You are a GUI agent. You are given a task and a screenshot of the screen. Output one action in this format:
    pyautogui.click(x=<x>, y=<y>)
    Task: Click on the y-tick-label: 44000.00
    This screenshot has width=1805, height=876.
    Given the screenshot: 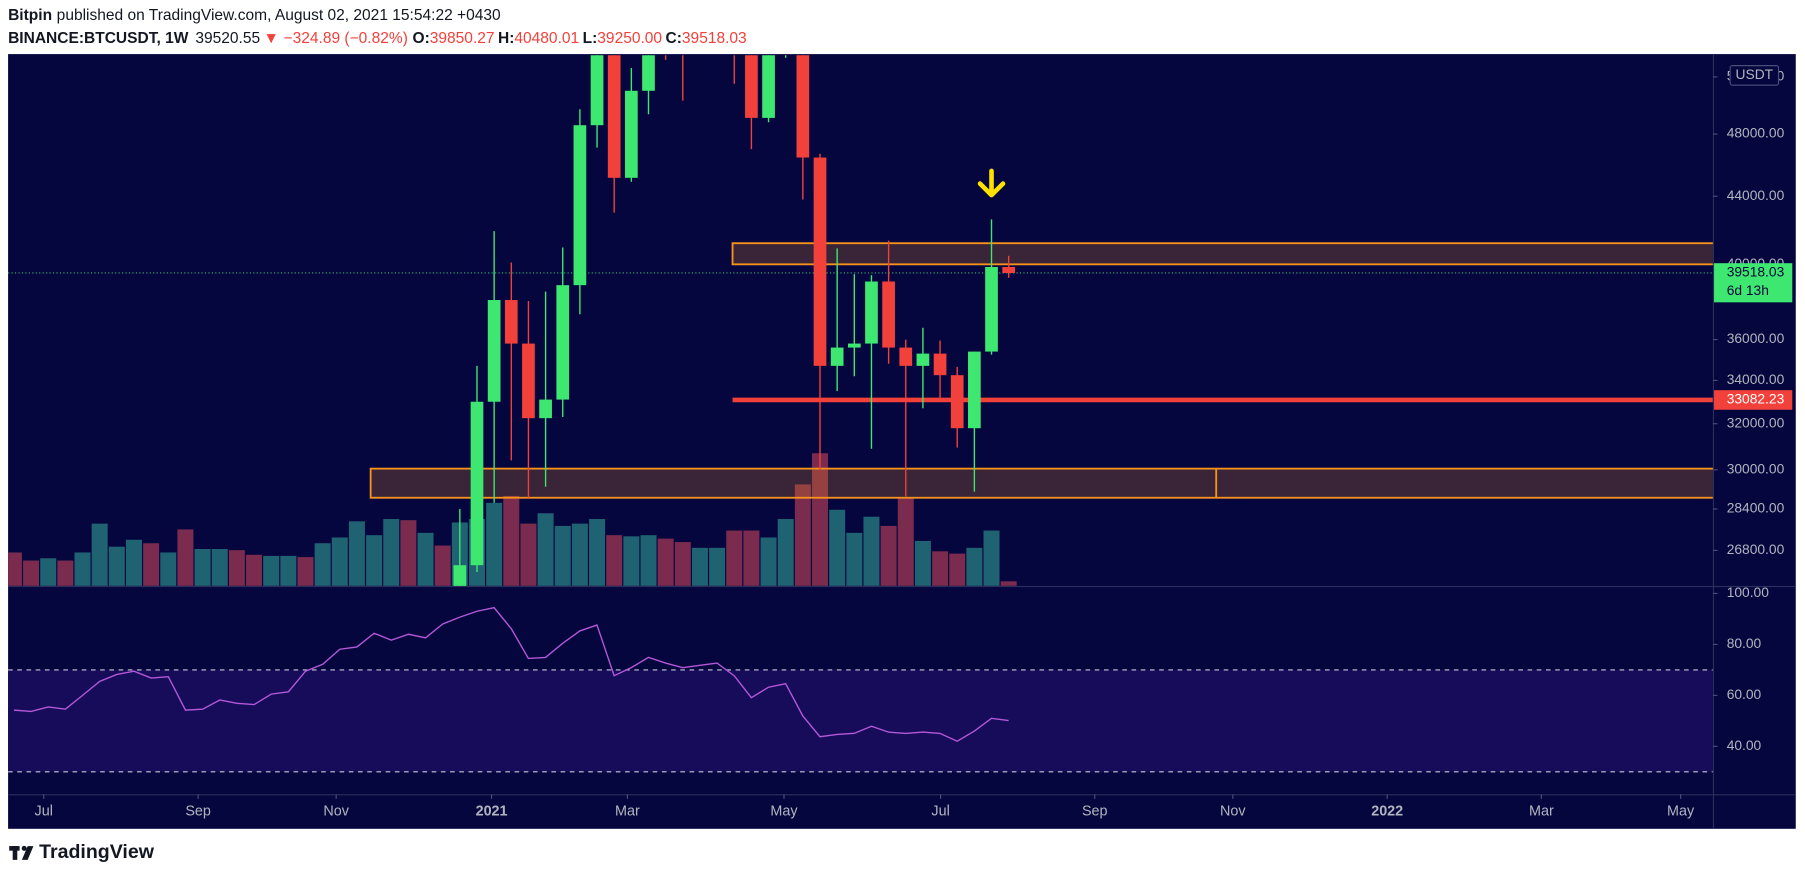 What is the action you would take?
    pyautogui.click(x=1756, y=195)
    